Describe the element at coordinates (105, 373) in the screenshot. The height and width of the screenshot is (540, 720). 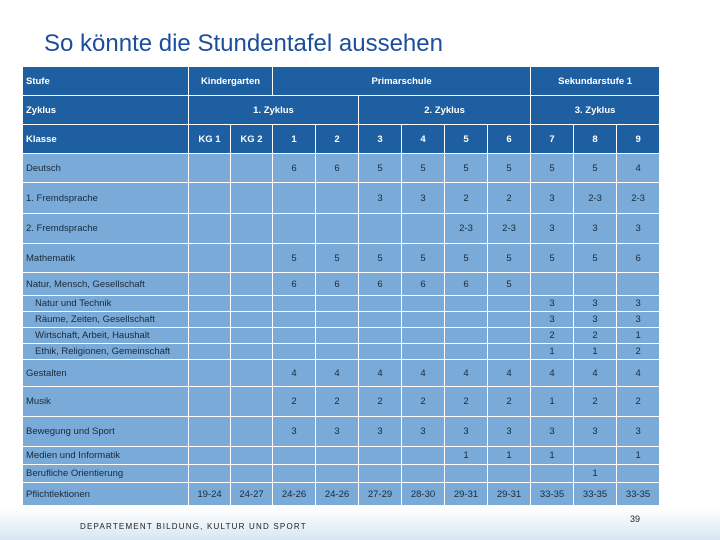
I see `row-label: Gestalten` at that location.